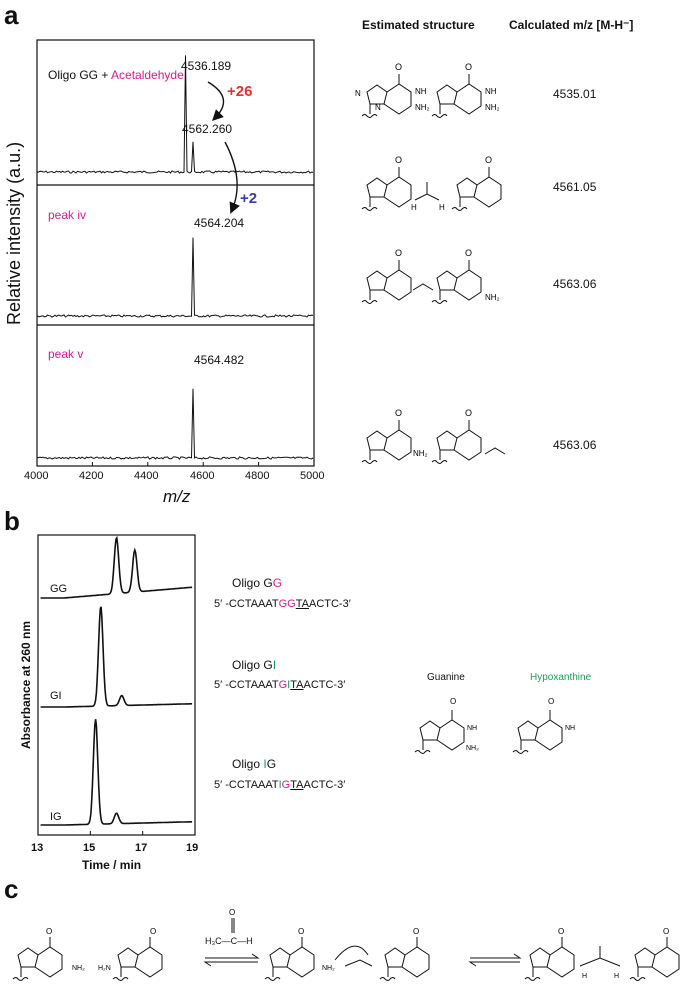 Image resolution: width=685 pixels, height=988 pixels. Describe the element at coordinates (229, 941) in the screenshot. I see `acetaldehyde-reagent: H₃C—C—H` at that location.